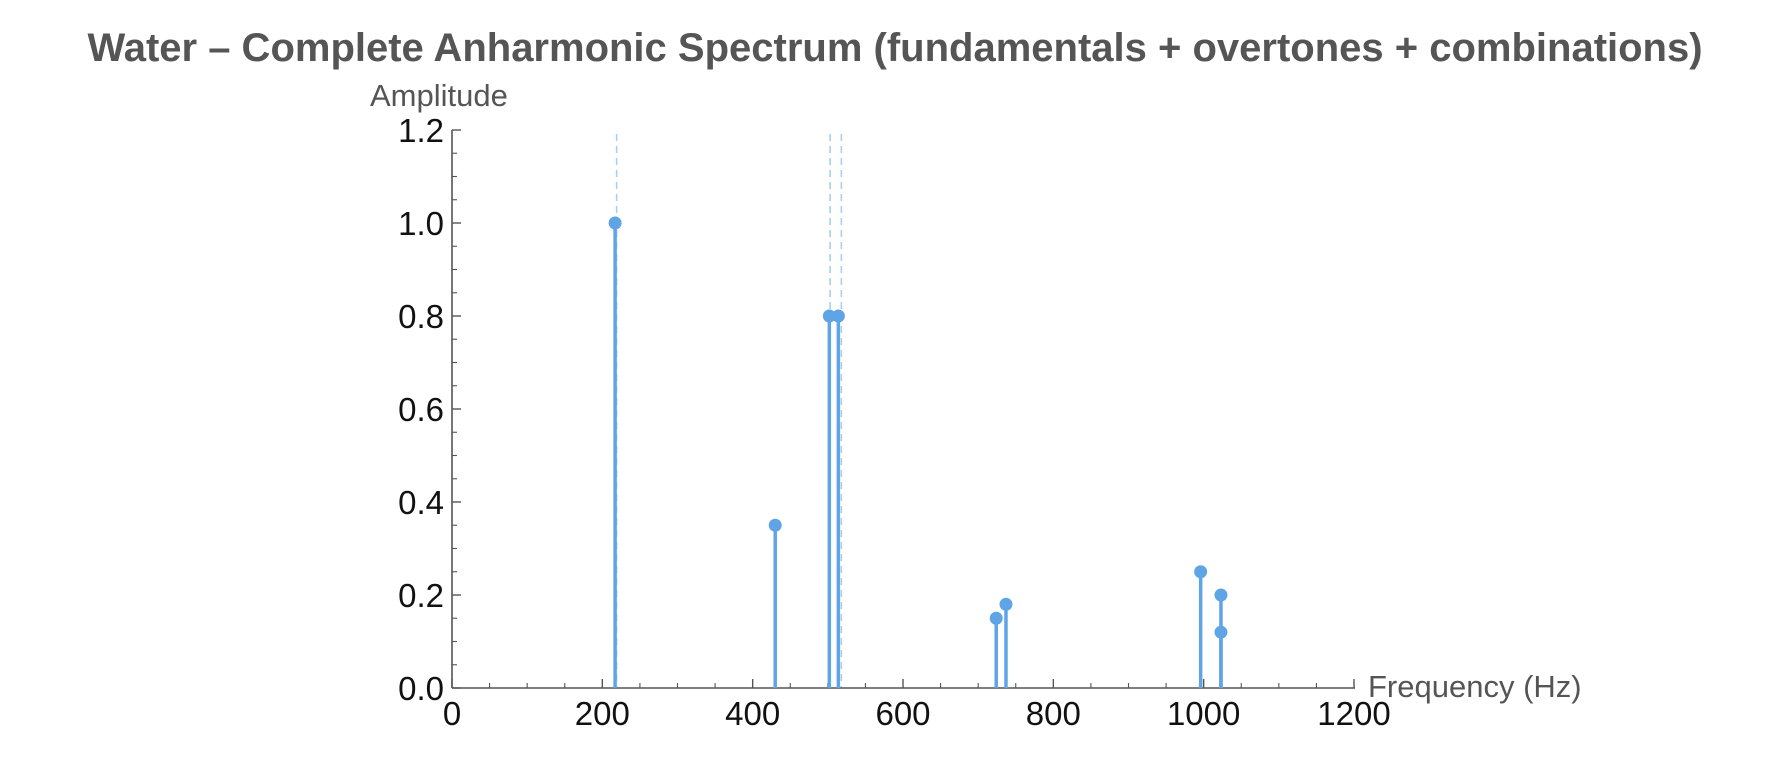 This screenshot has width=1790, height=774. What do you see at coordinates (421, 502) in the screenshot?
I see `y-tick-label: 0.4` at bounding box center [421, 502].